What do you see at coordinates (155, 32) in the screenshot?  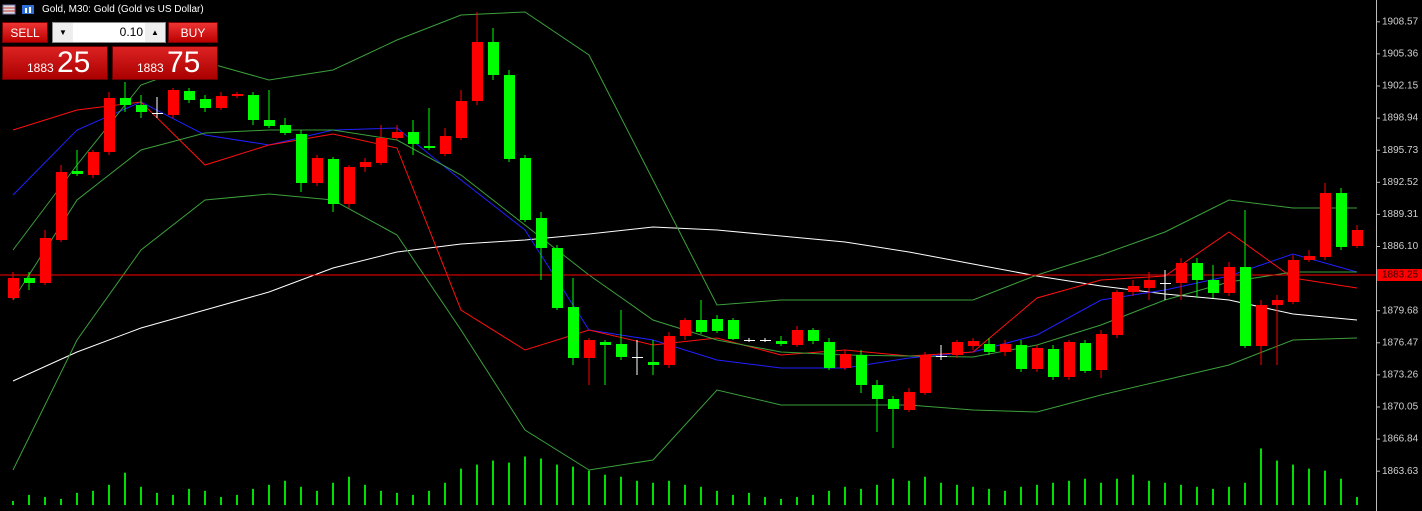 I see `lot-increase: ▲` at bounding box center [155, 32].